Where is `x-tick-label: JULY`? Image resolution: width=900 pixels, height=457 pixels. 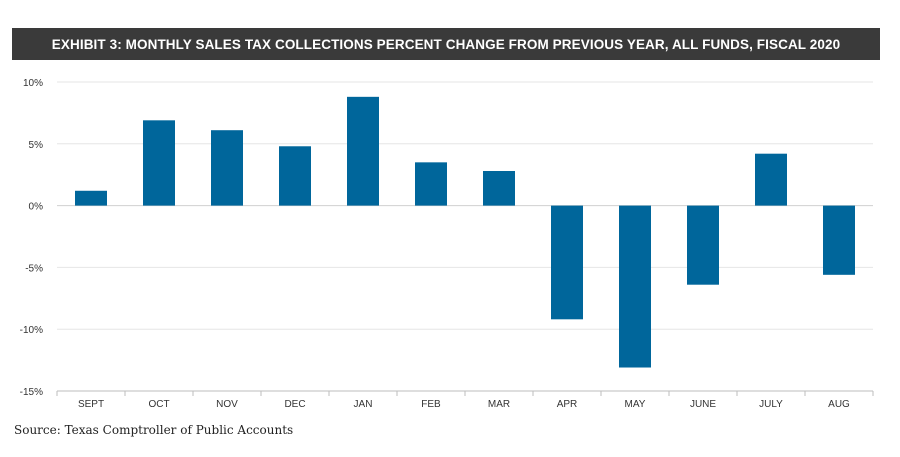 x-tick-label: JULY is located at coordinates (771, 404).